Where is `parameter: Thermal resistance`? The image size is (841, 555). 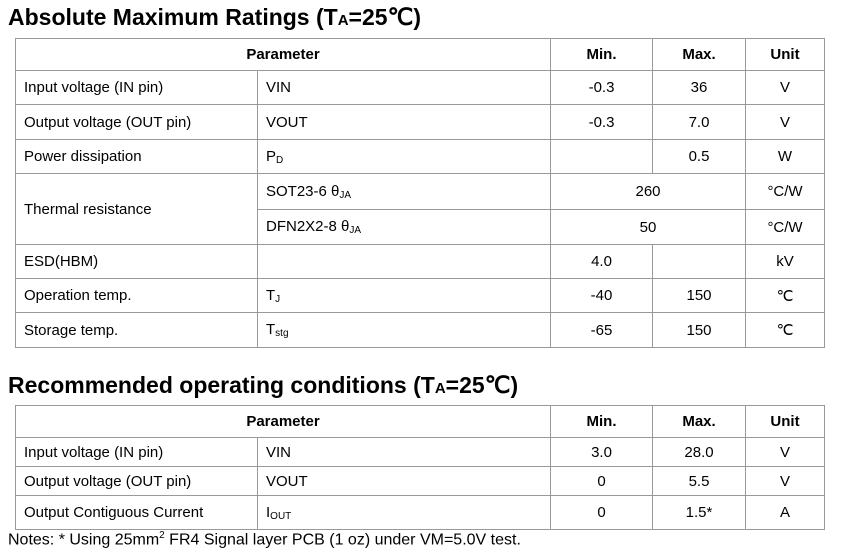 parameter: Thermal resistance is located at coordinates (136, 209).